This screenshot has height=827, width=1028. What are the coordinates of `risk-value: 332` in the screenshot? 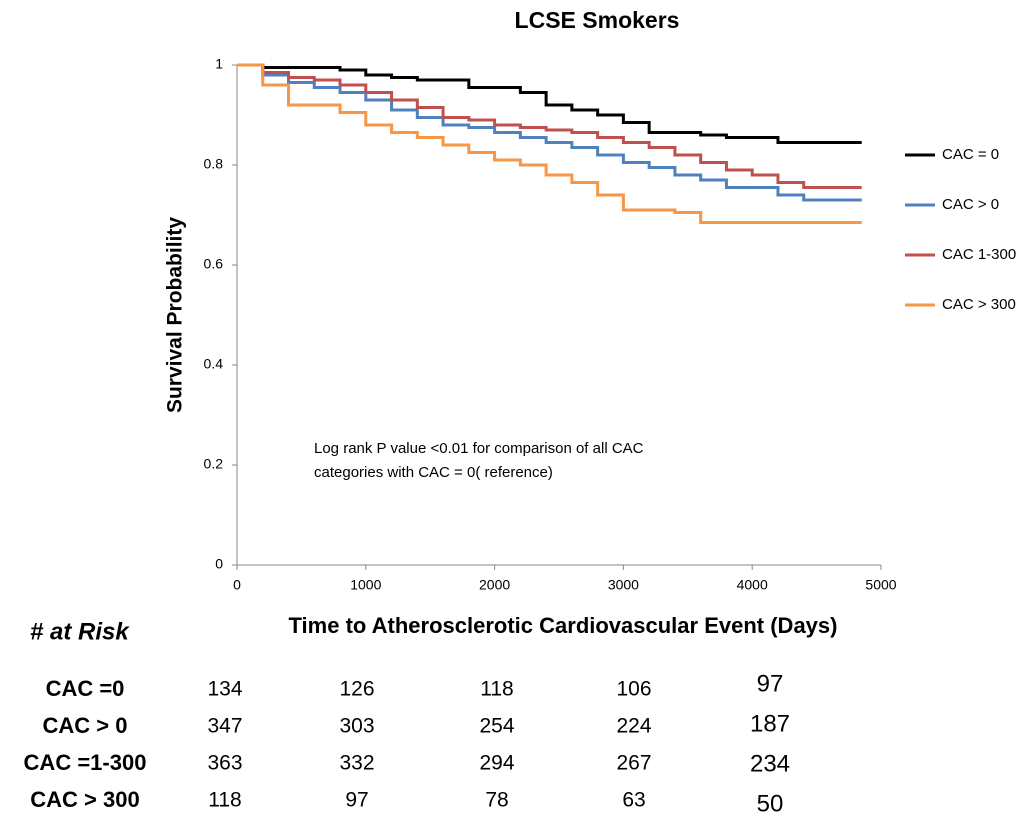 It's located at (356, 763).